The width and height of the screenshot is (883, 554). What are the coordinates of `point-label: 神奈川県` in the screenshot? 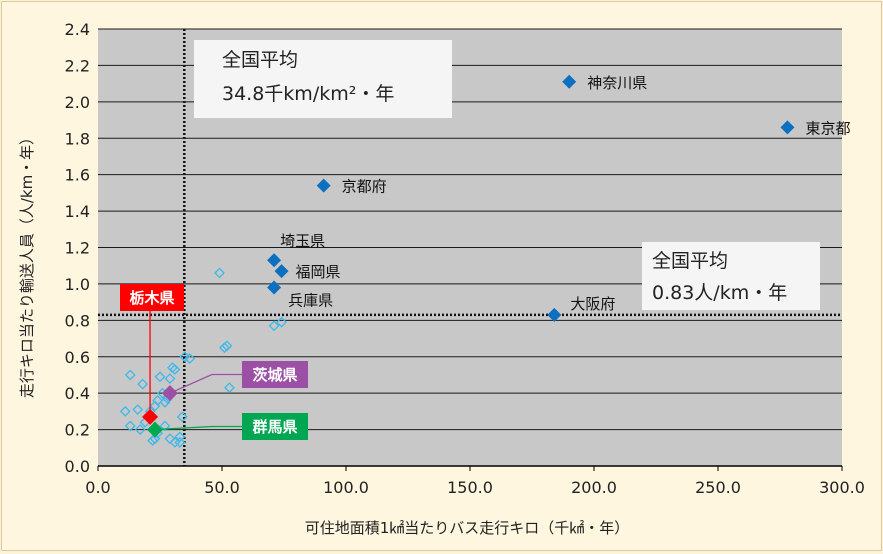 It's located at (617, 83).